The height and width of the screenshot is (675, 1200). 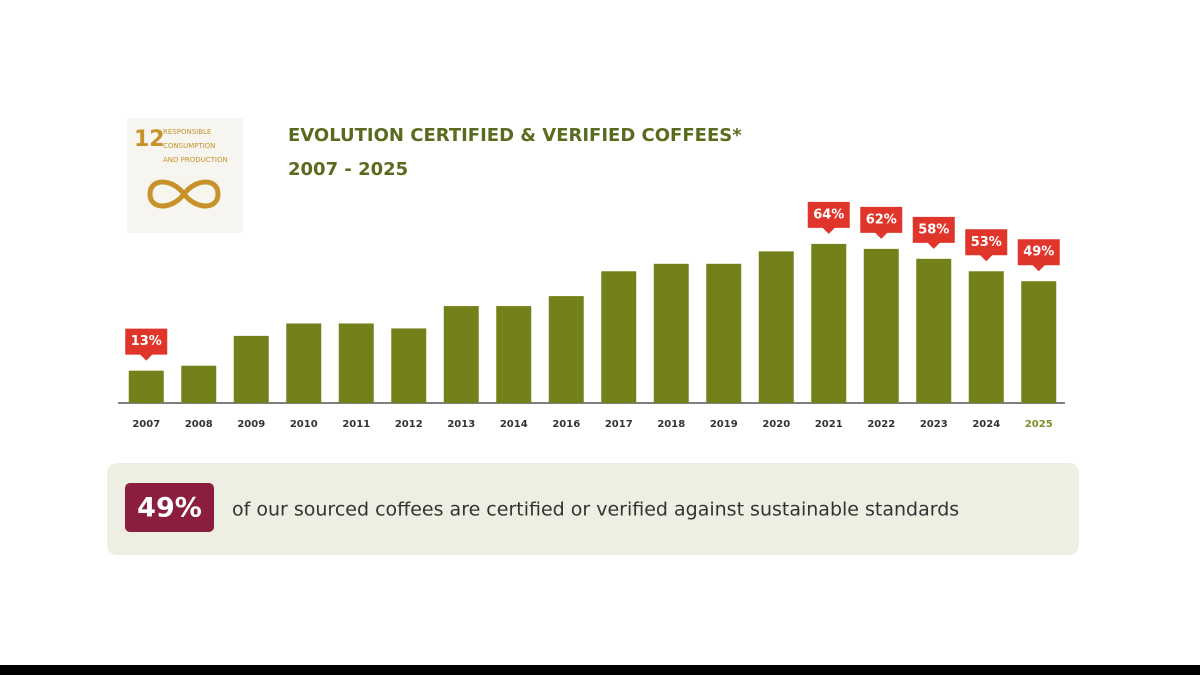 I want to click on x-tick-label: 2019, so click(x=724, y=424).